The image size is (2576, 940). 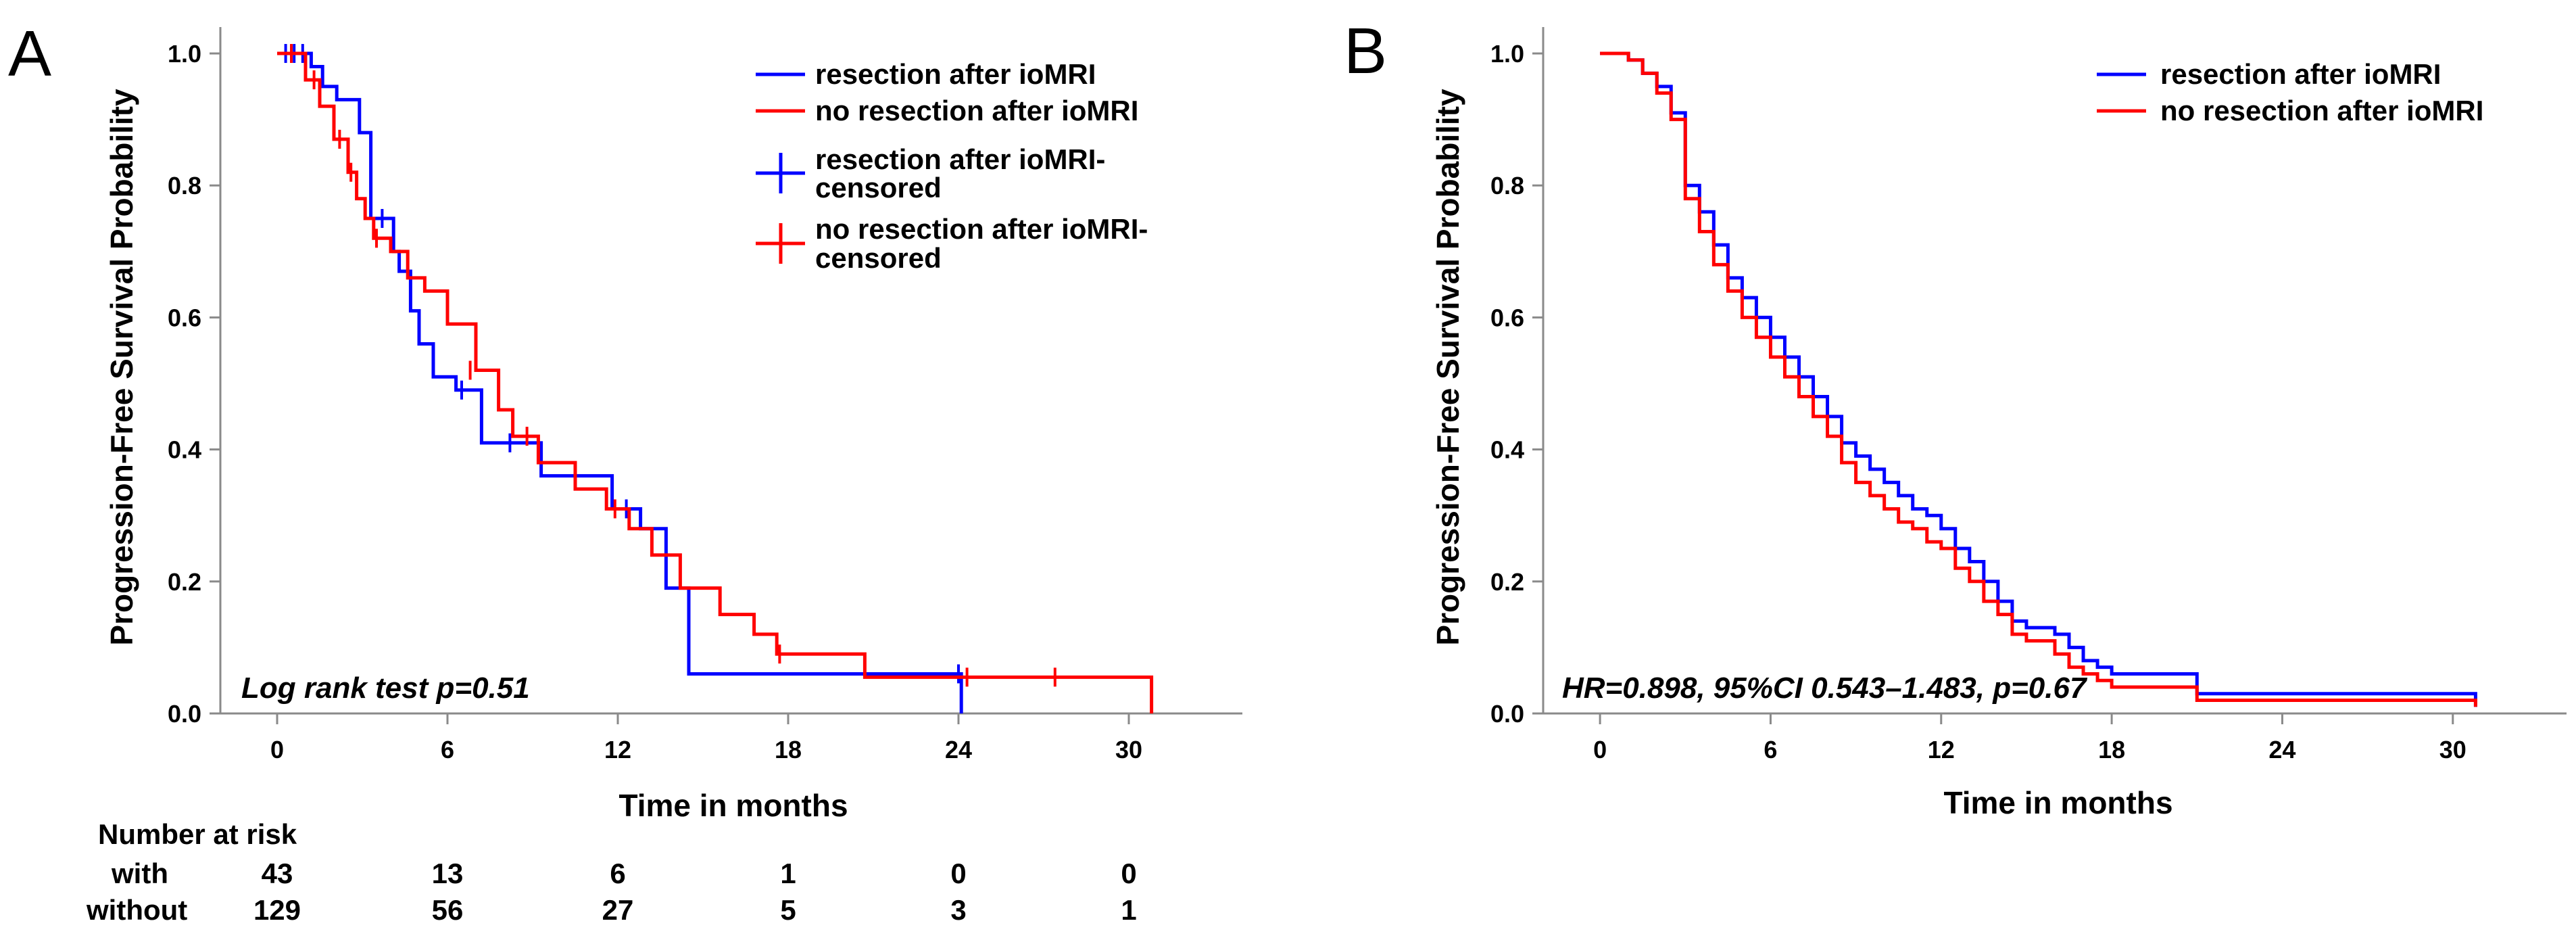 I want to click on risk-row-with-value: 1, so click(x=788, y=873).